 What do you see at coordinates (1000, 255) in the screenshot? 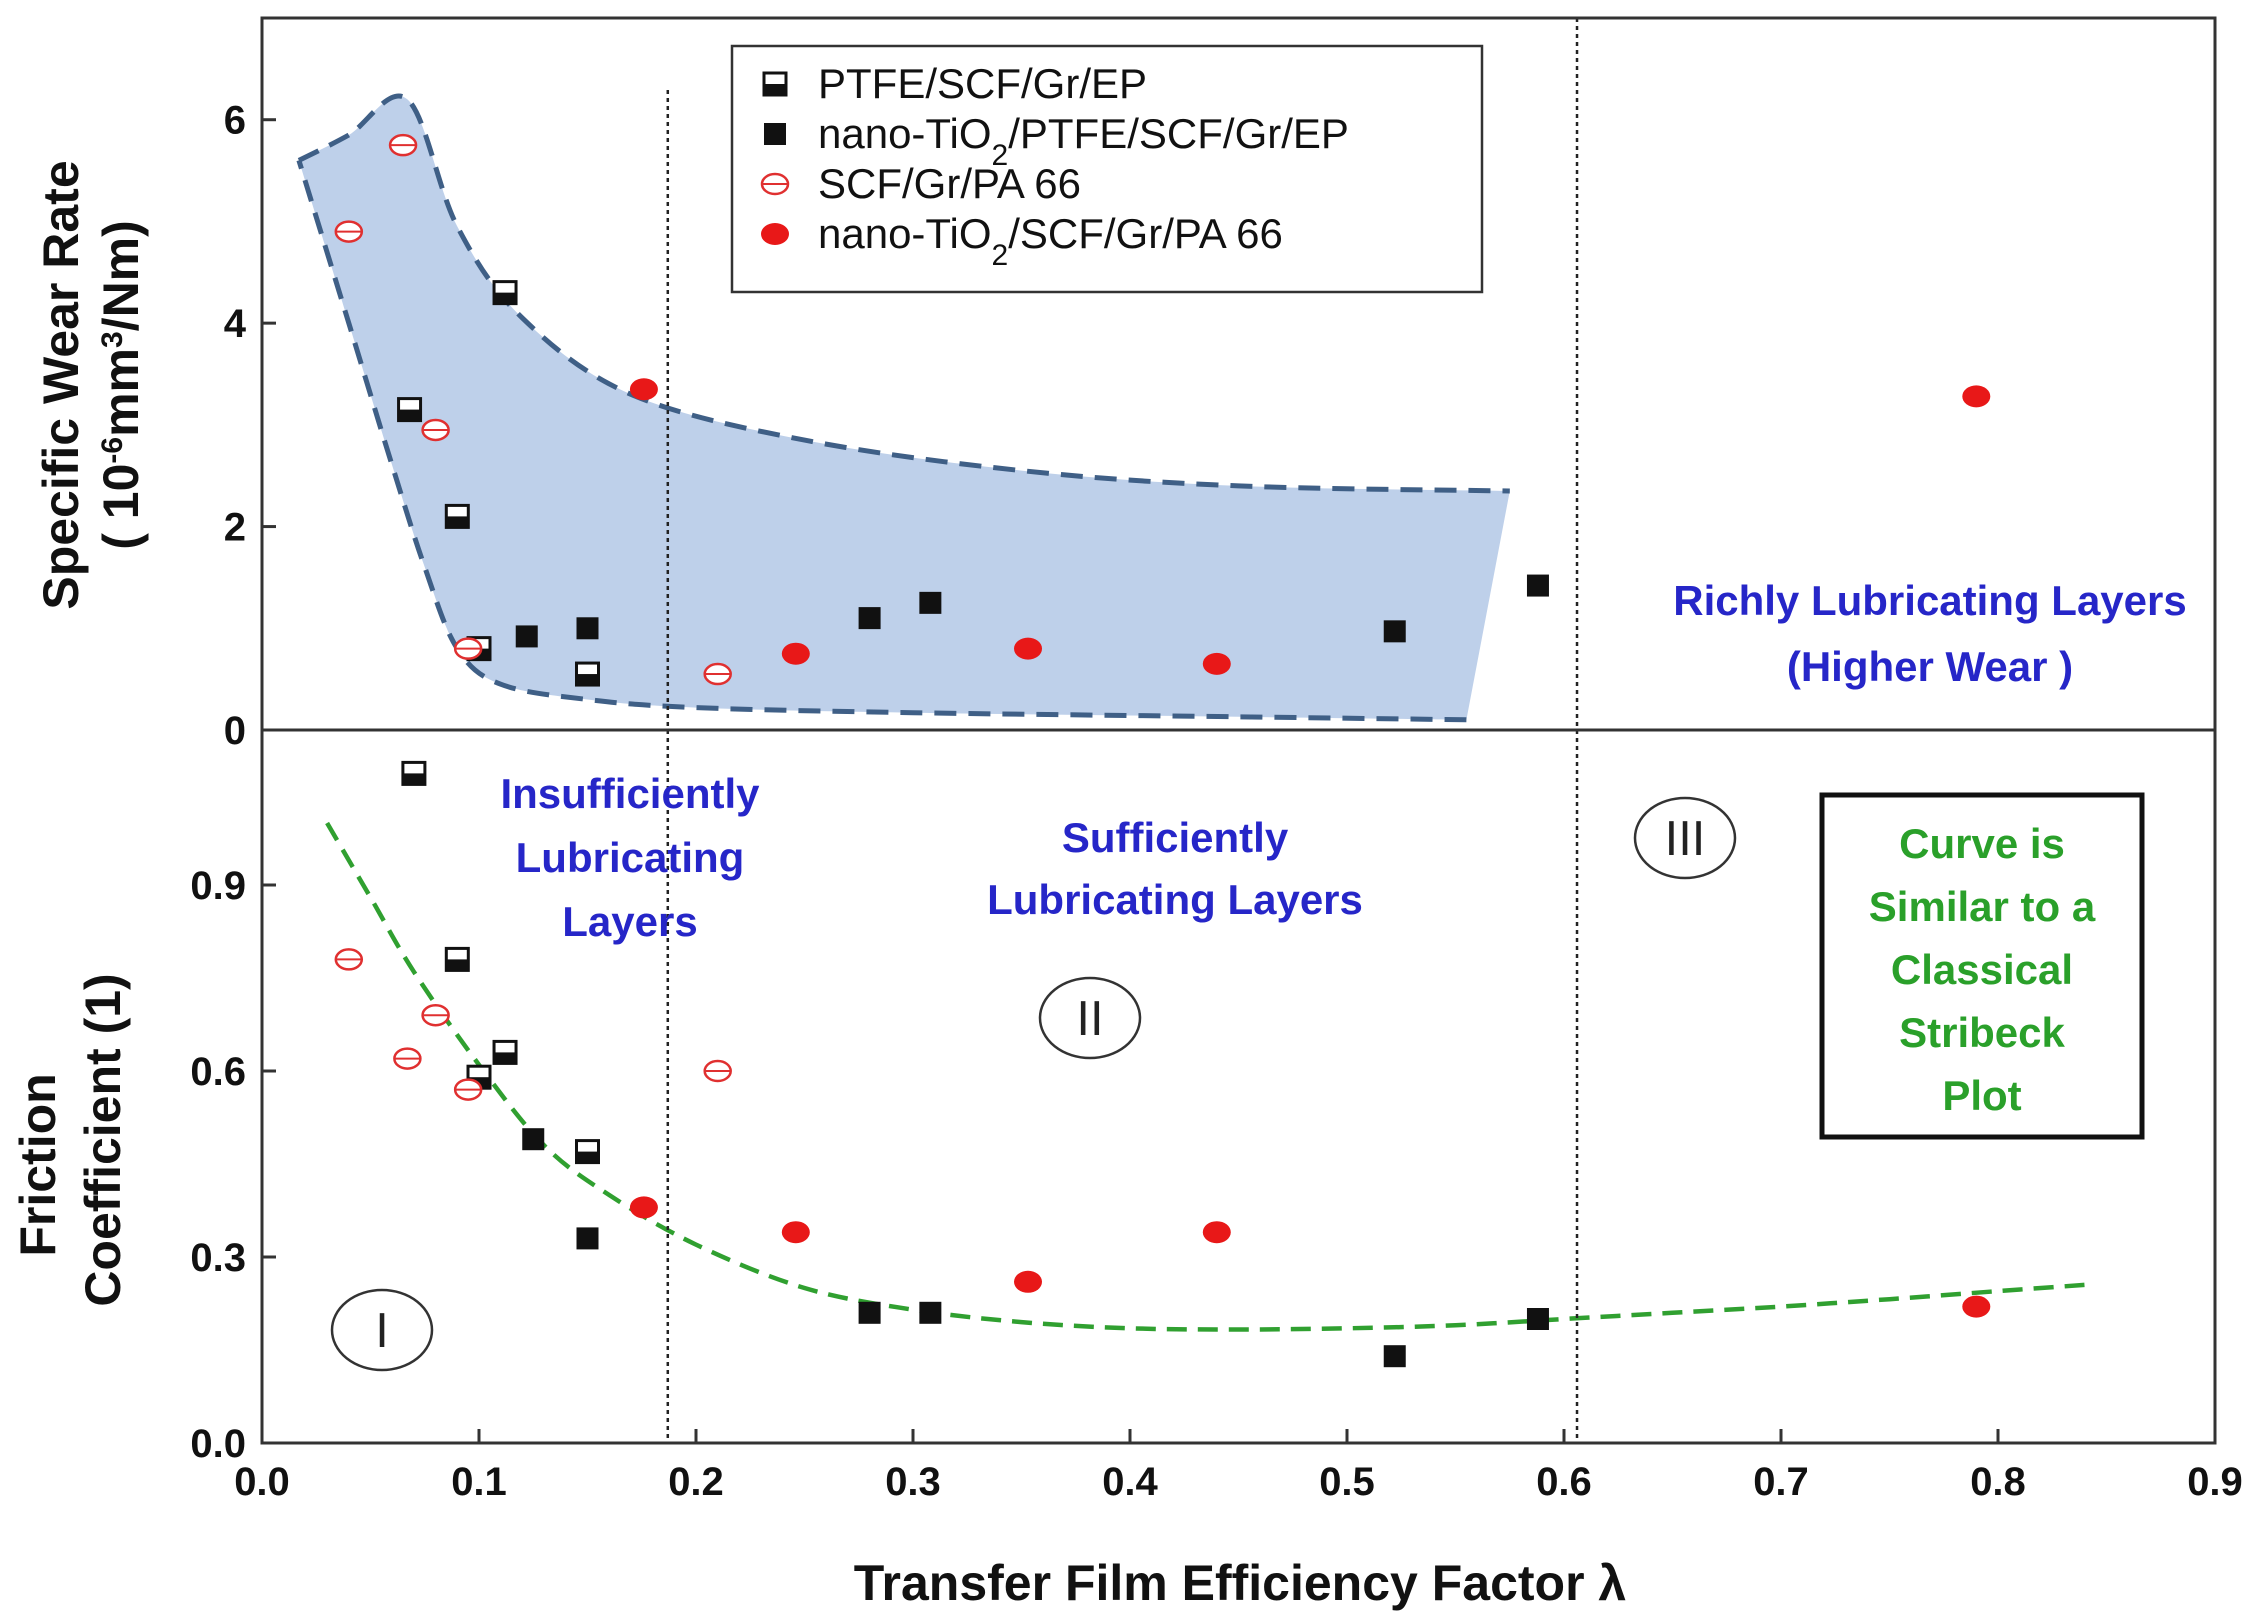
I see `legend-subscript: 2` at bounding box center [1000, 255].